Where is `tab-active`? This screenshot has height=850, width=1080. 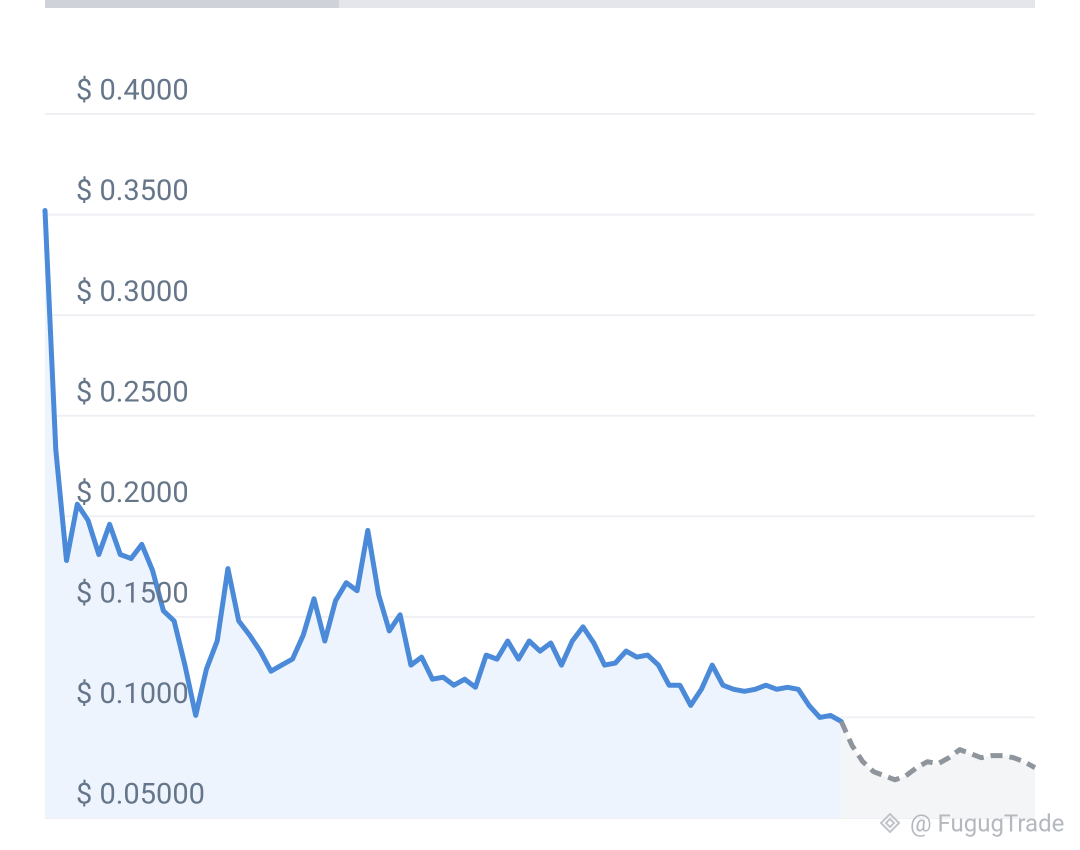 tab-active is located at coordinates (192, 4).